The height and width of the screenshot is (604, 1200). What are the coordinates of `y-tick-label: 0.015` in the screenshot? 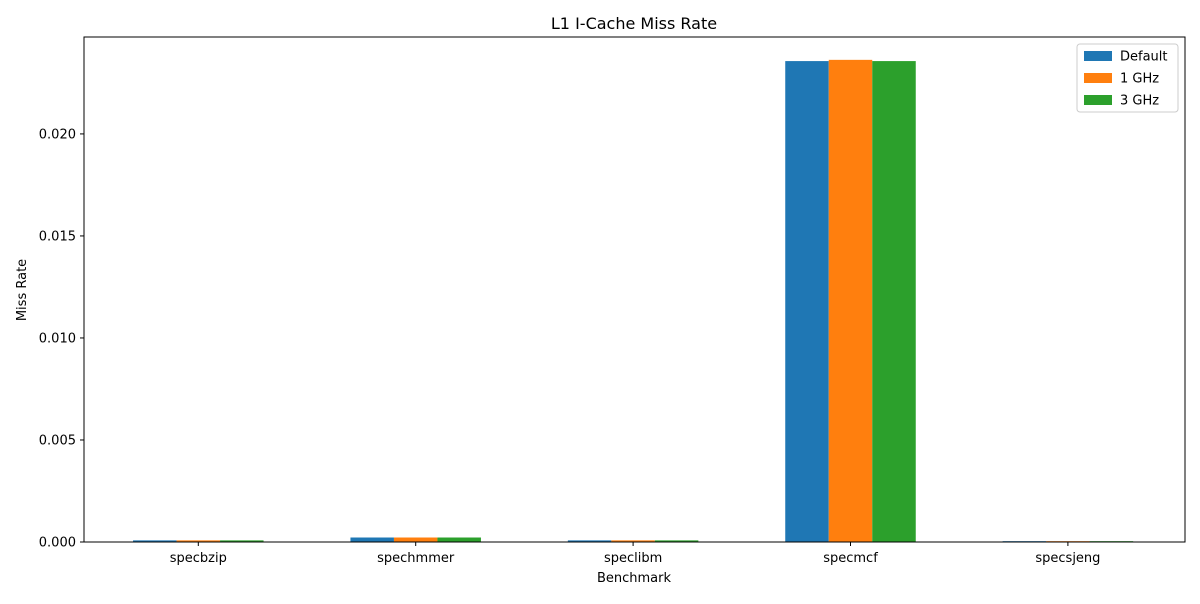 It's located at (57, 236).